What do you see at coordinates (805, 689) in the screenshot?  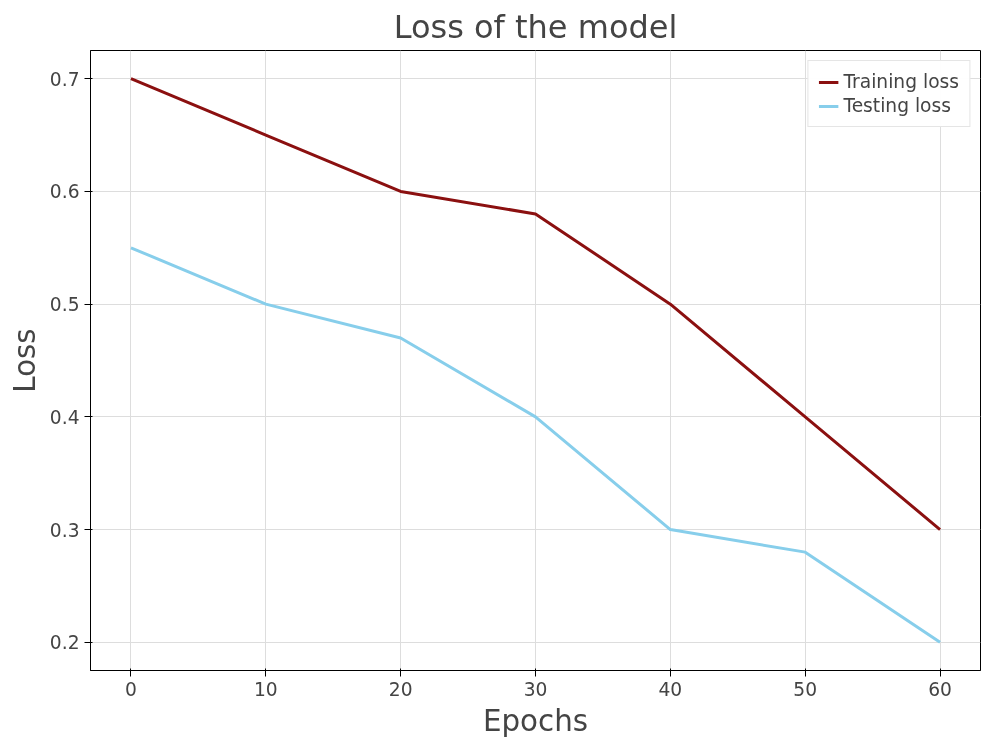 I see `x-tick-label: 50` at bounding box center [805, 689].